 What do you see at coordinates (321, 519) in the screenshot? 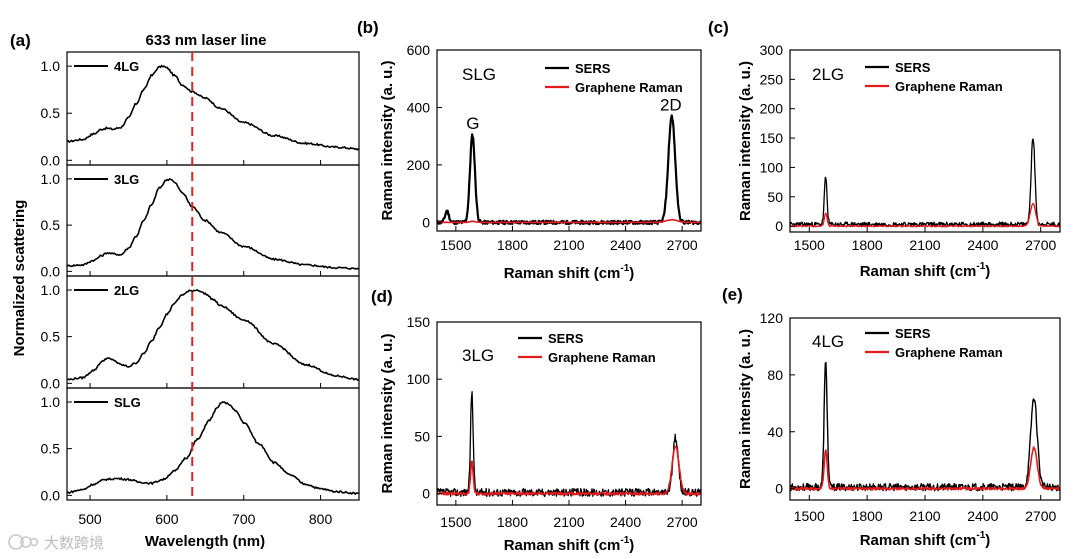
I see `x-tick-label: 800` at bounding box center [321, 519].